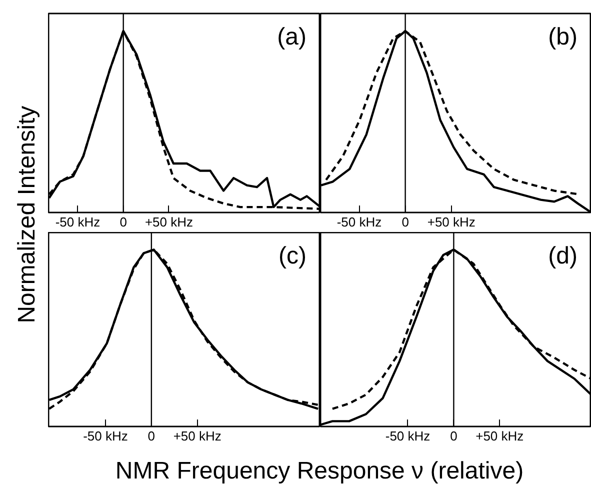 The image size is (591, 500). Describe the element at coordinates (319, 470) in the screenshot. I see `x-axis-title: NMR Frequency Response ν (relative)` at that location.